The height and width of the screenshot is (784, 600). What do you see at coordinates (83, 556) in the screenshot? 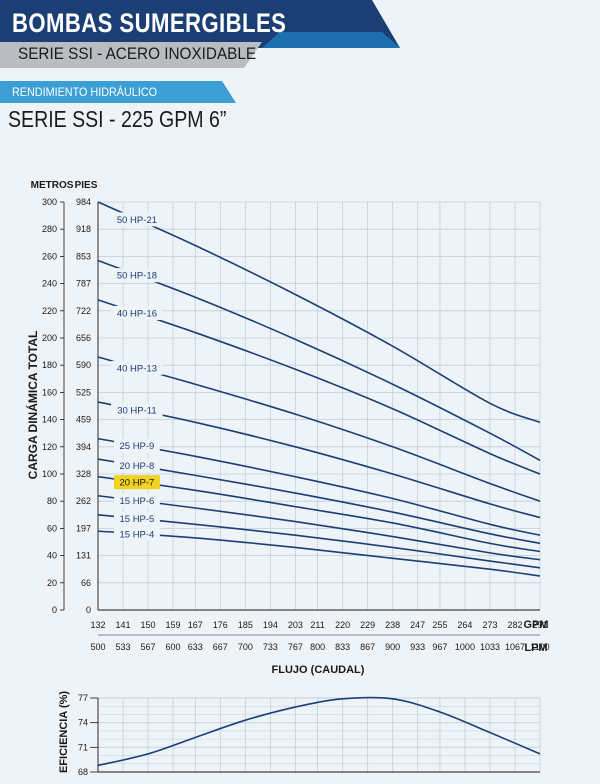
I see `y-tick-pies: 131` at bounding box center [83, 556].